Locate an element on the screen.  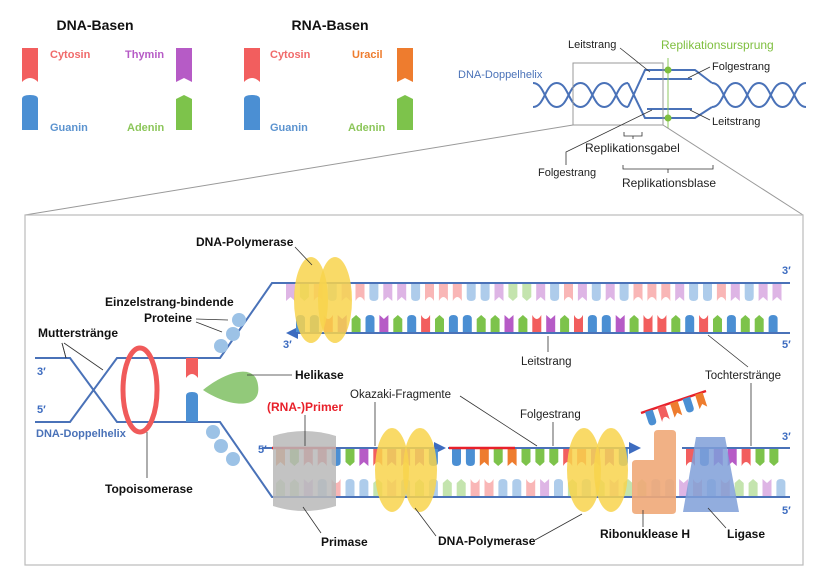
origin-dot-bottom is located at coordinates (668, 118).